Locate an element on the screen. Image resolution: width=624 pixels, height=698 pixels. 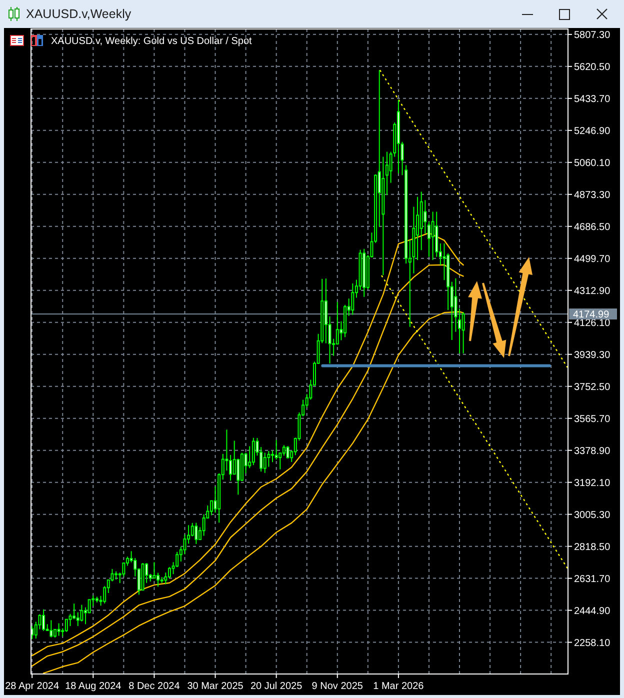
y-tick-label: 4686.50 is located at coordinates (592, 227).